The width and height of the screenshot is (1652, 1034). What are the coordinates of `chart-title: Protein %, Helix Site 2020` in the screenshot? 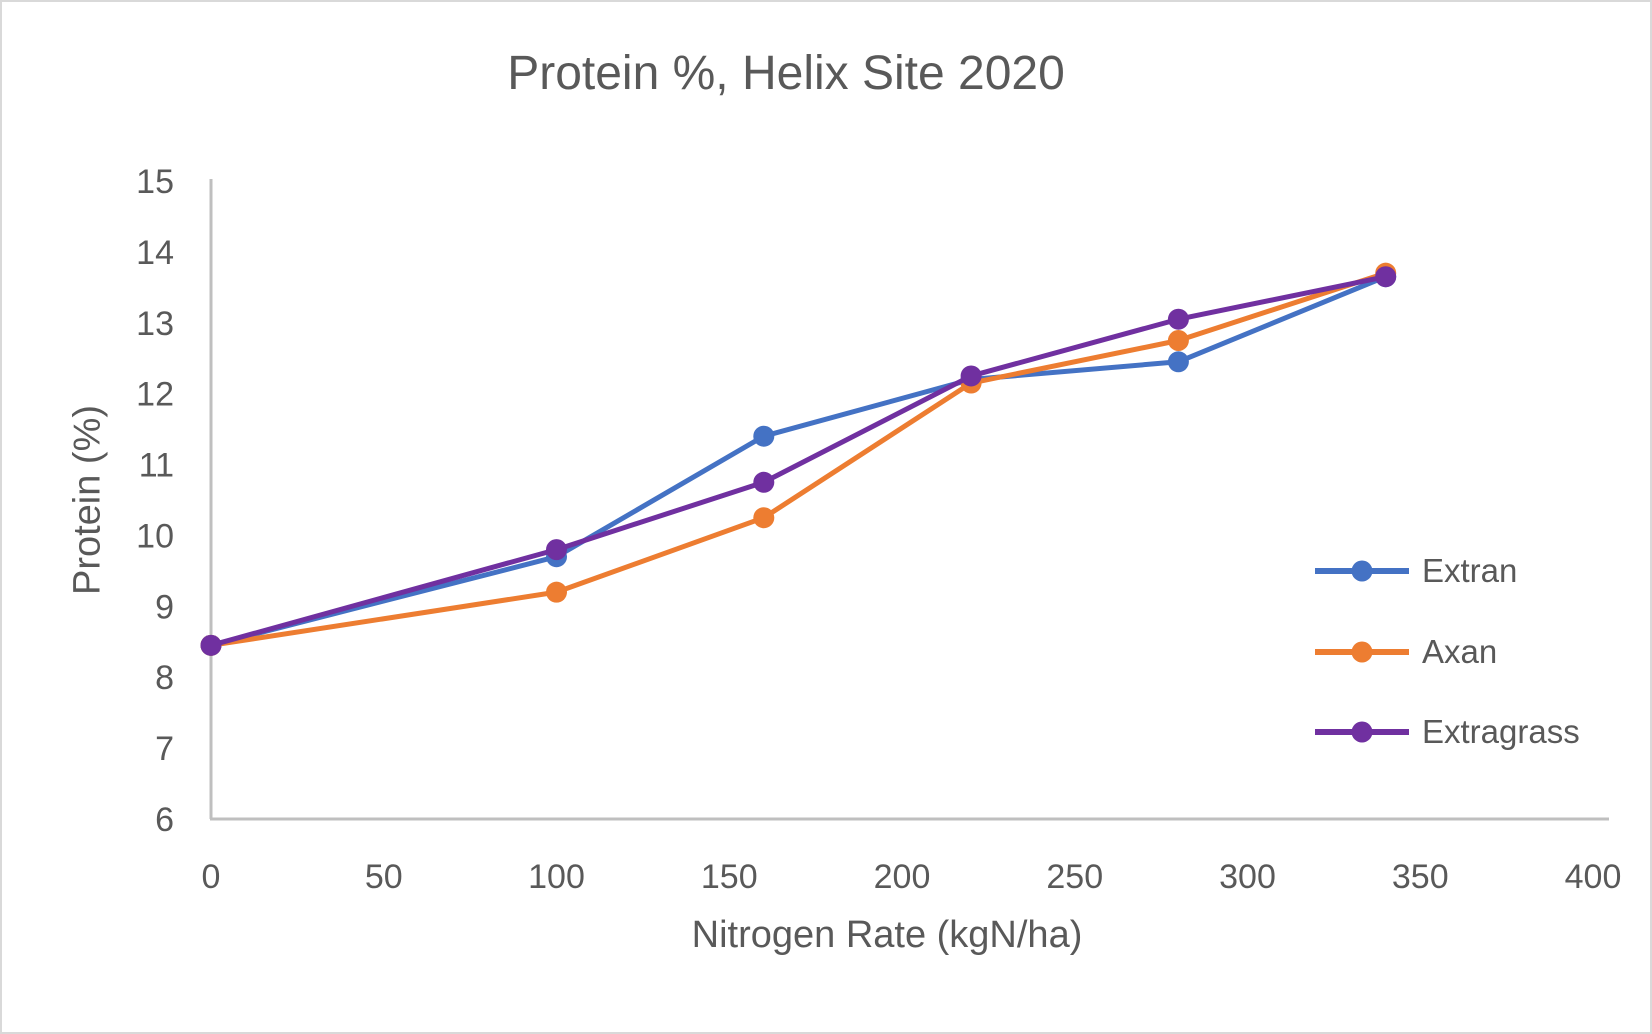 It's located at (786, 73).